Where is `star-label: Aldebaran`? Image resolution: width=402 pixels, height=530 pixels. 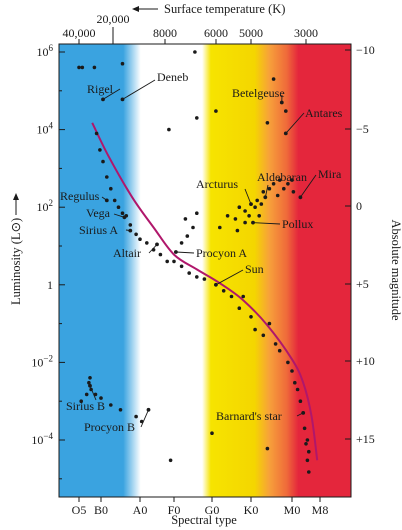 star-label: Aldebaran is located at coordinates (282, 177).